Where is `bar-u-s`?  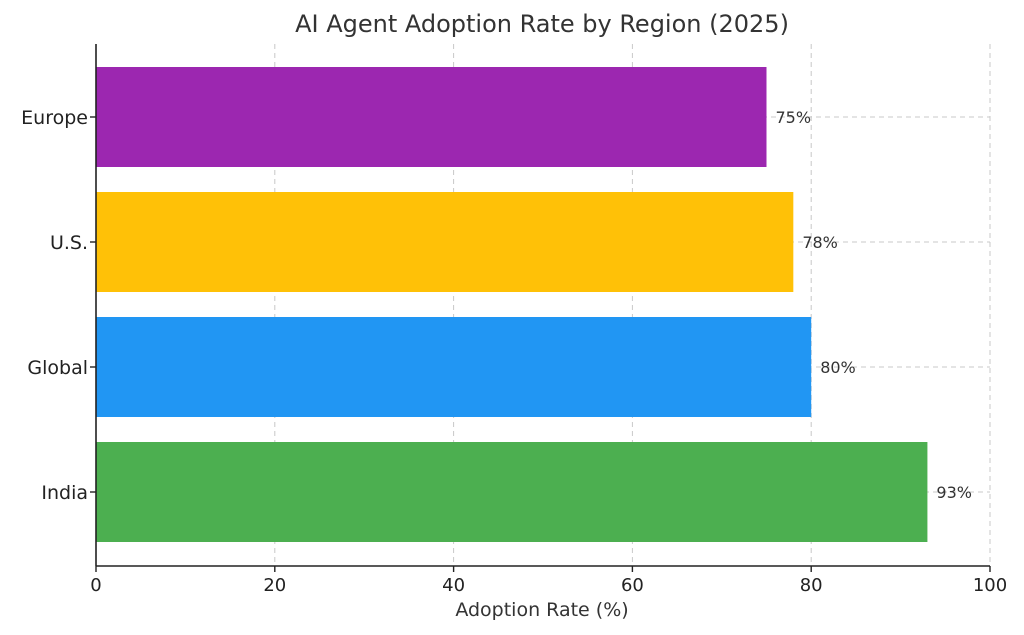
bar-u-s is located at coordinates (445, 242).